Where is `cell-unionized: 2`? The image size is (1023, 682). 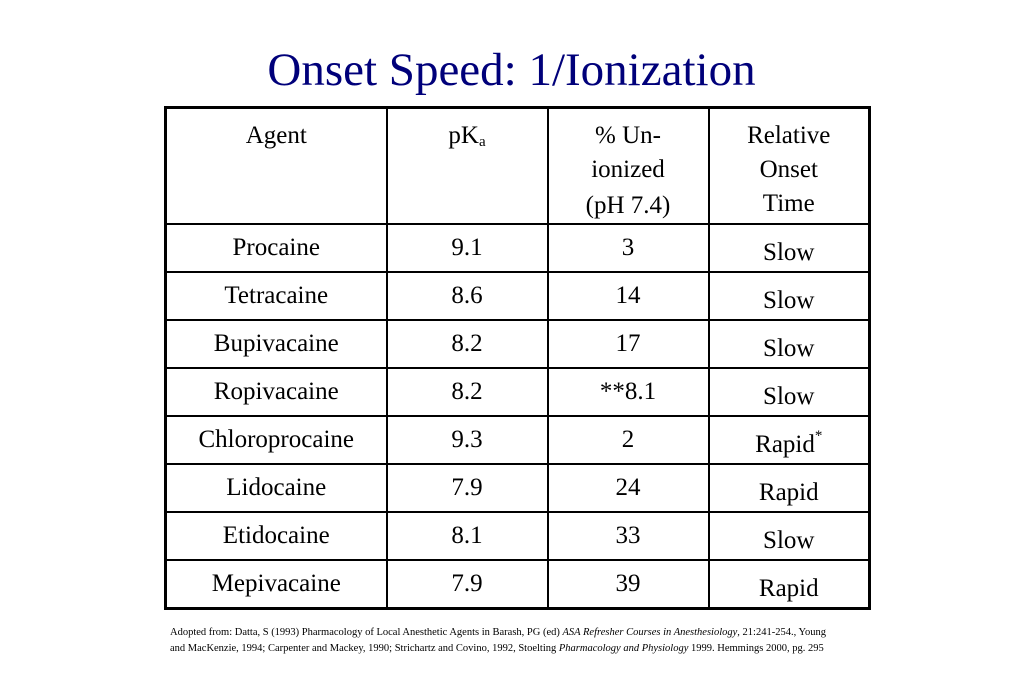
cell-unionized: 2 is located at coordinates (628, 440).